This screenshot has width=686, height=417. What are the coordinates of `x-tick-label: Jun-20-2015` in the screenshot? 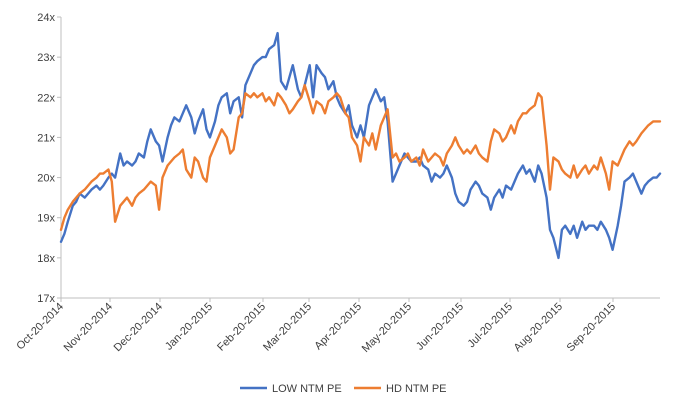 It's located at (440, 327).